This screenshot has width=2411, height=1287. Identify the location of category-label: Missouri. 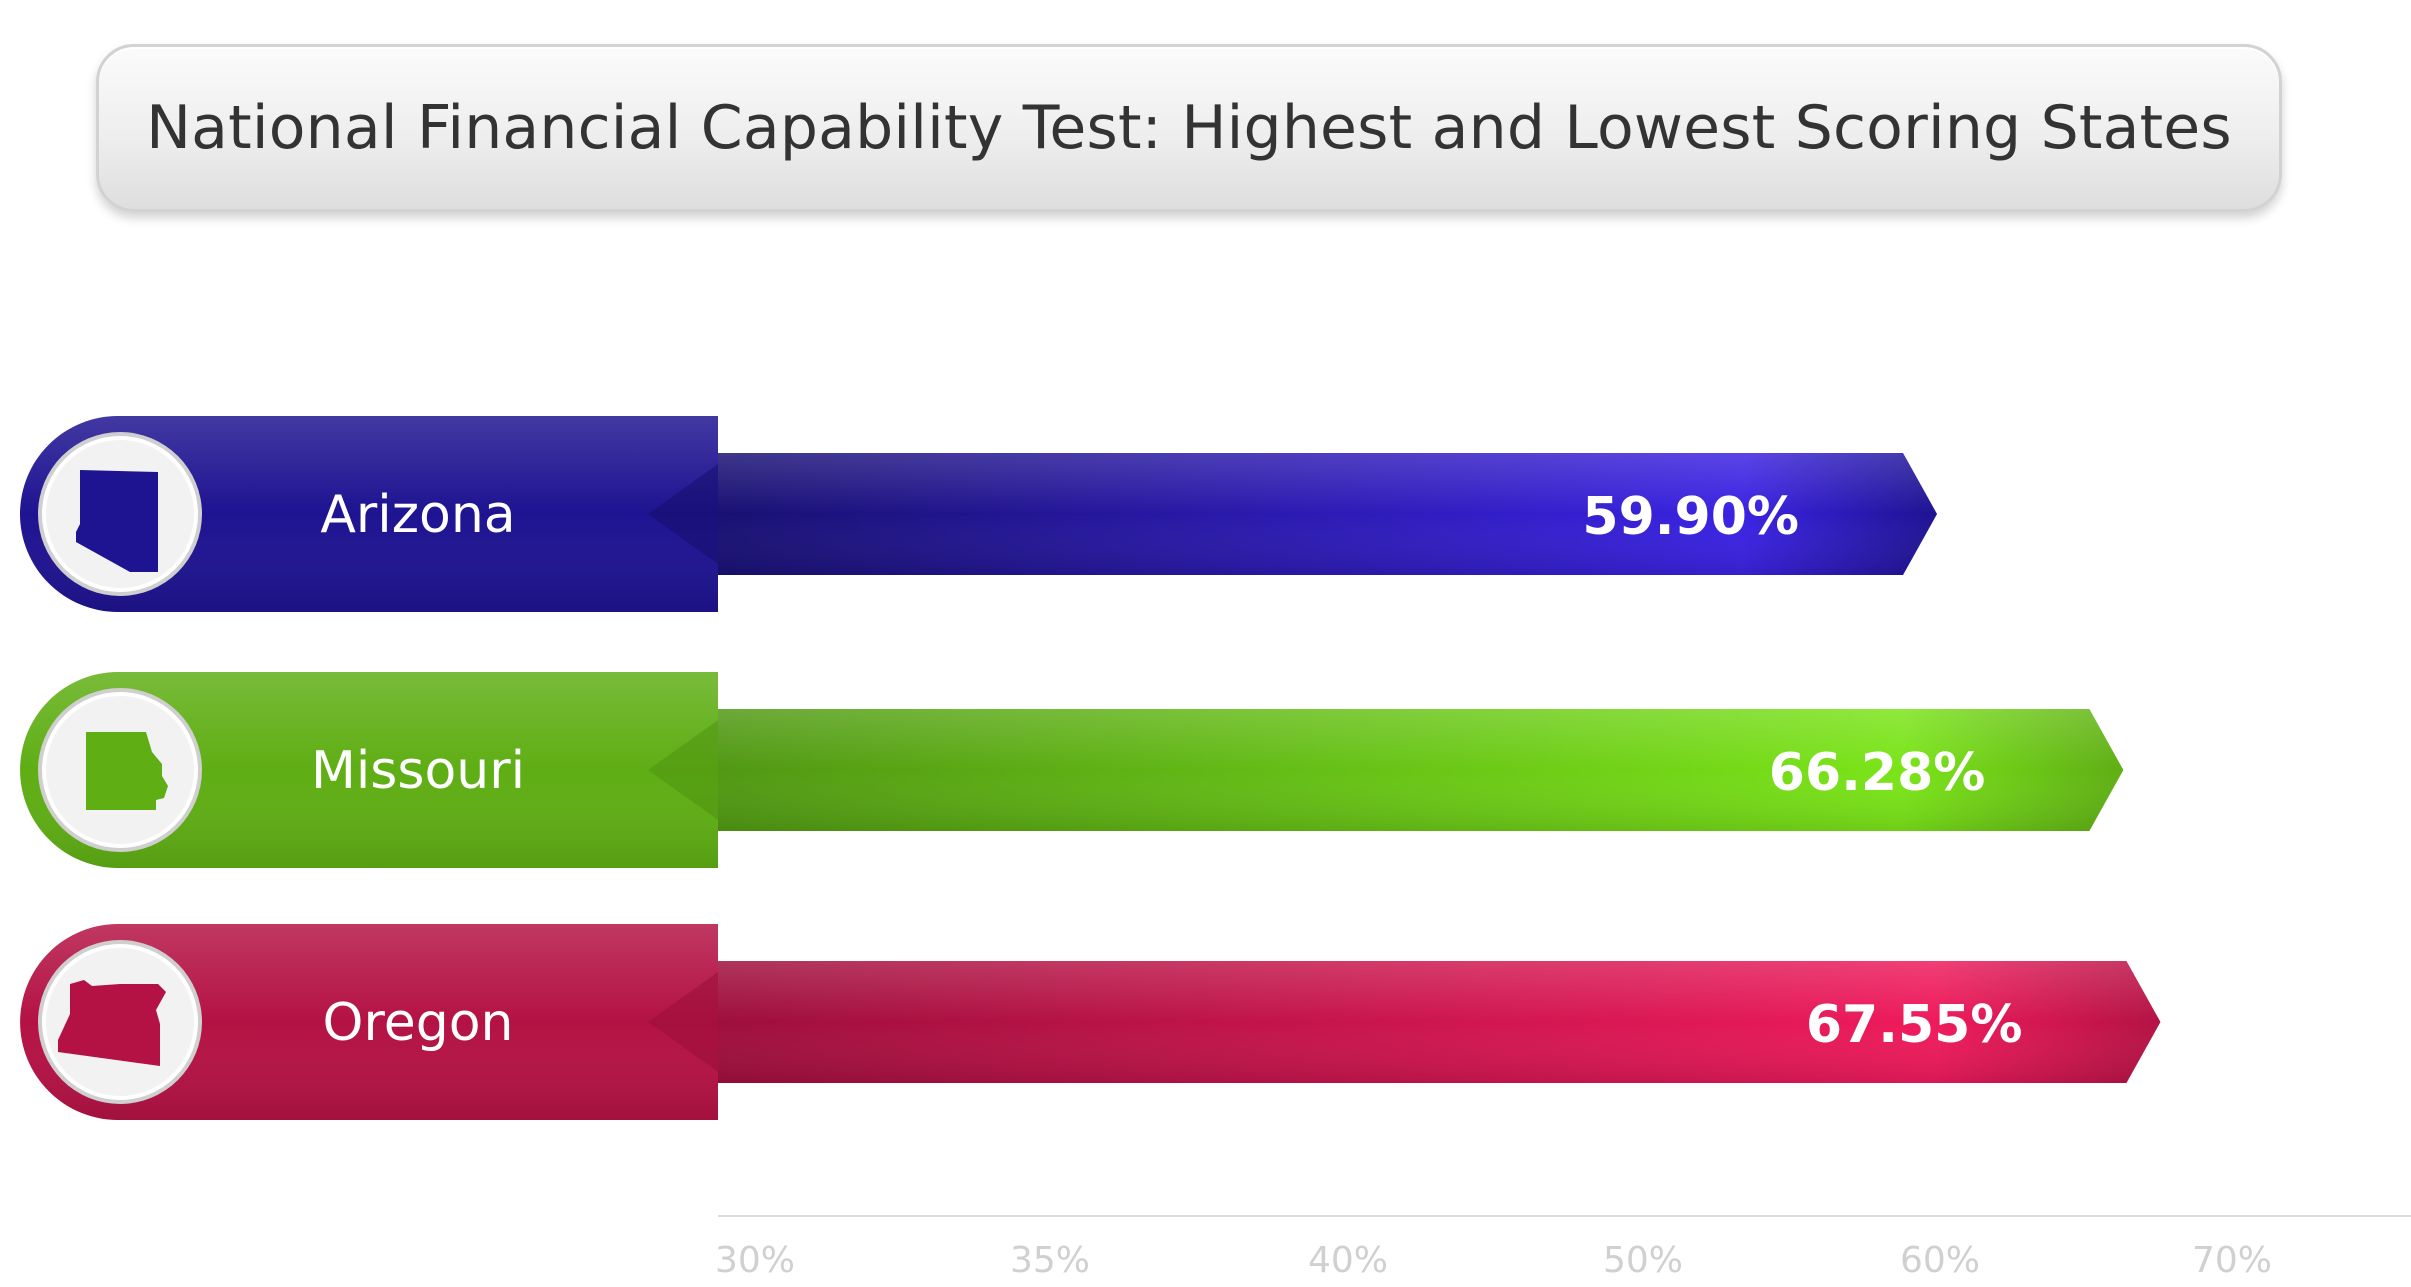
(418, 771).